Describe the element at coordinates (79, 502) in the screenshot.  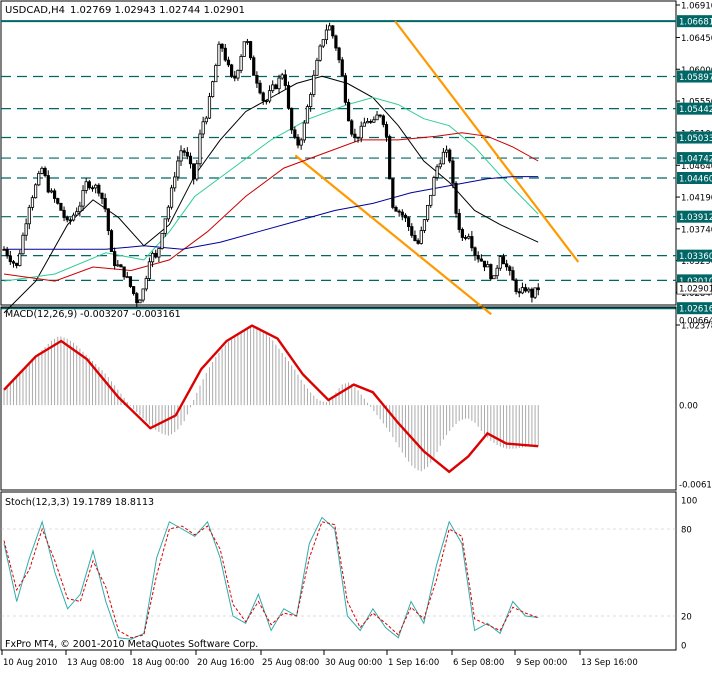
I see `stoch-title: Stoch(12,3,3) 19.1789 18.8113` at that location.